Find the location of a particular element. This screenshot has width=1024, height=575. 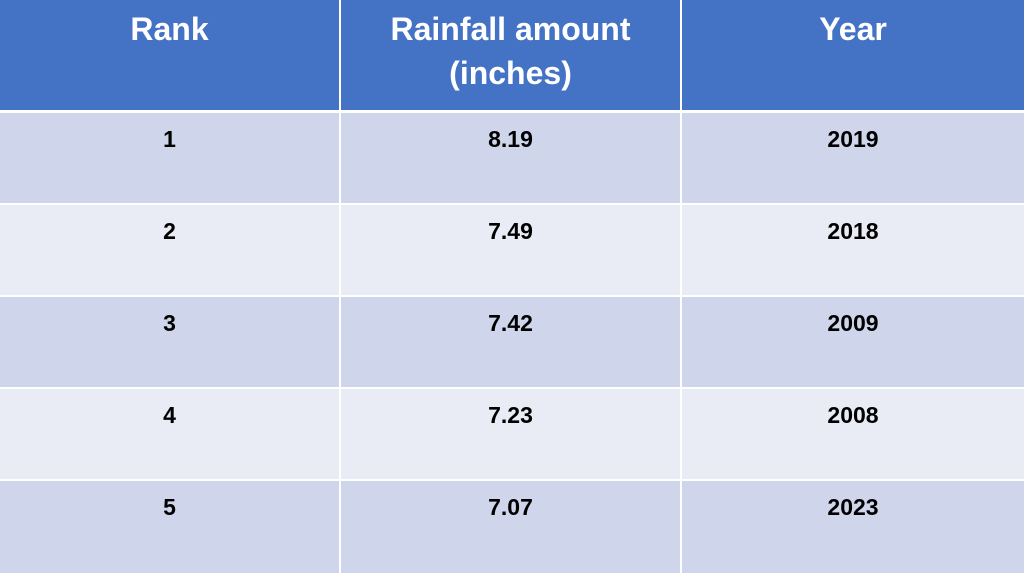

table-row-5-rank: 5 is located at coordinates (170, 528).